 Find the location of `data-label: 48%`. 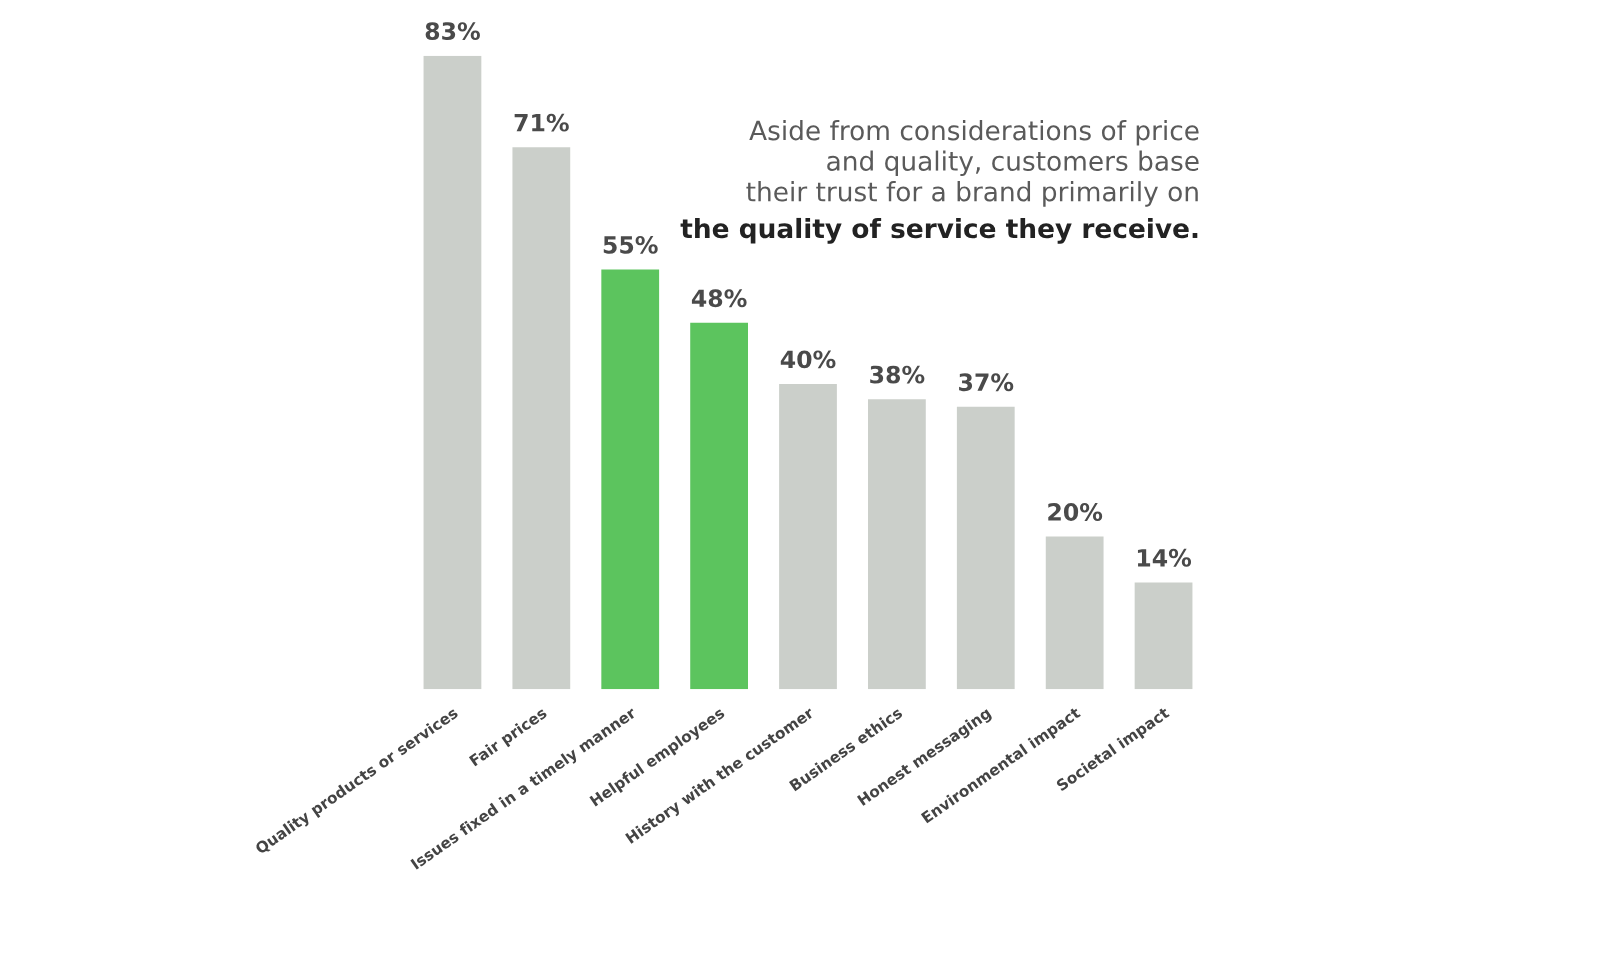

data-label: 48% is located at coordinates (719, 298).